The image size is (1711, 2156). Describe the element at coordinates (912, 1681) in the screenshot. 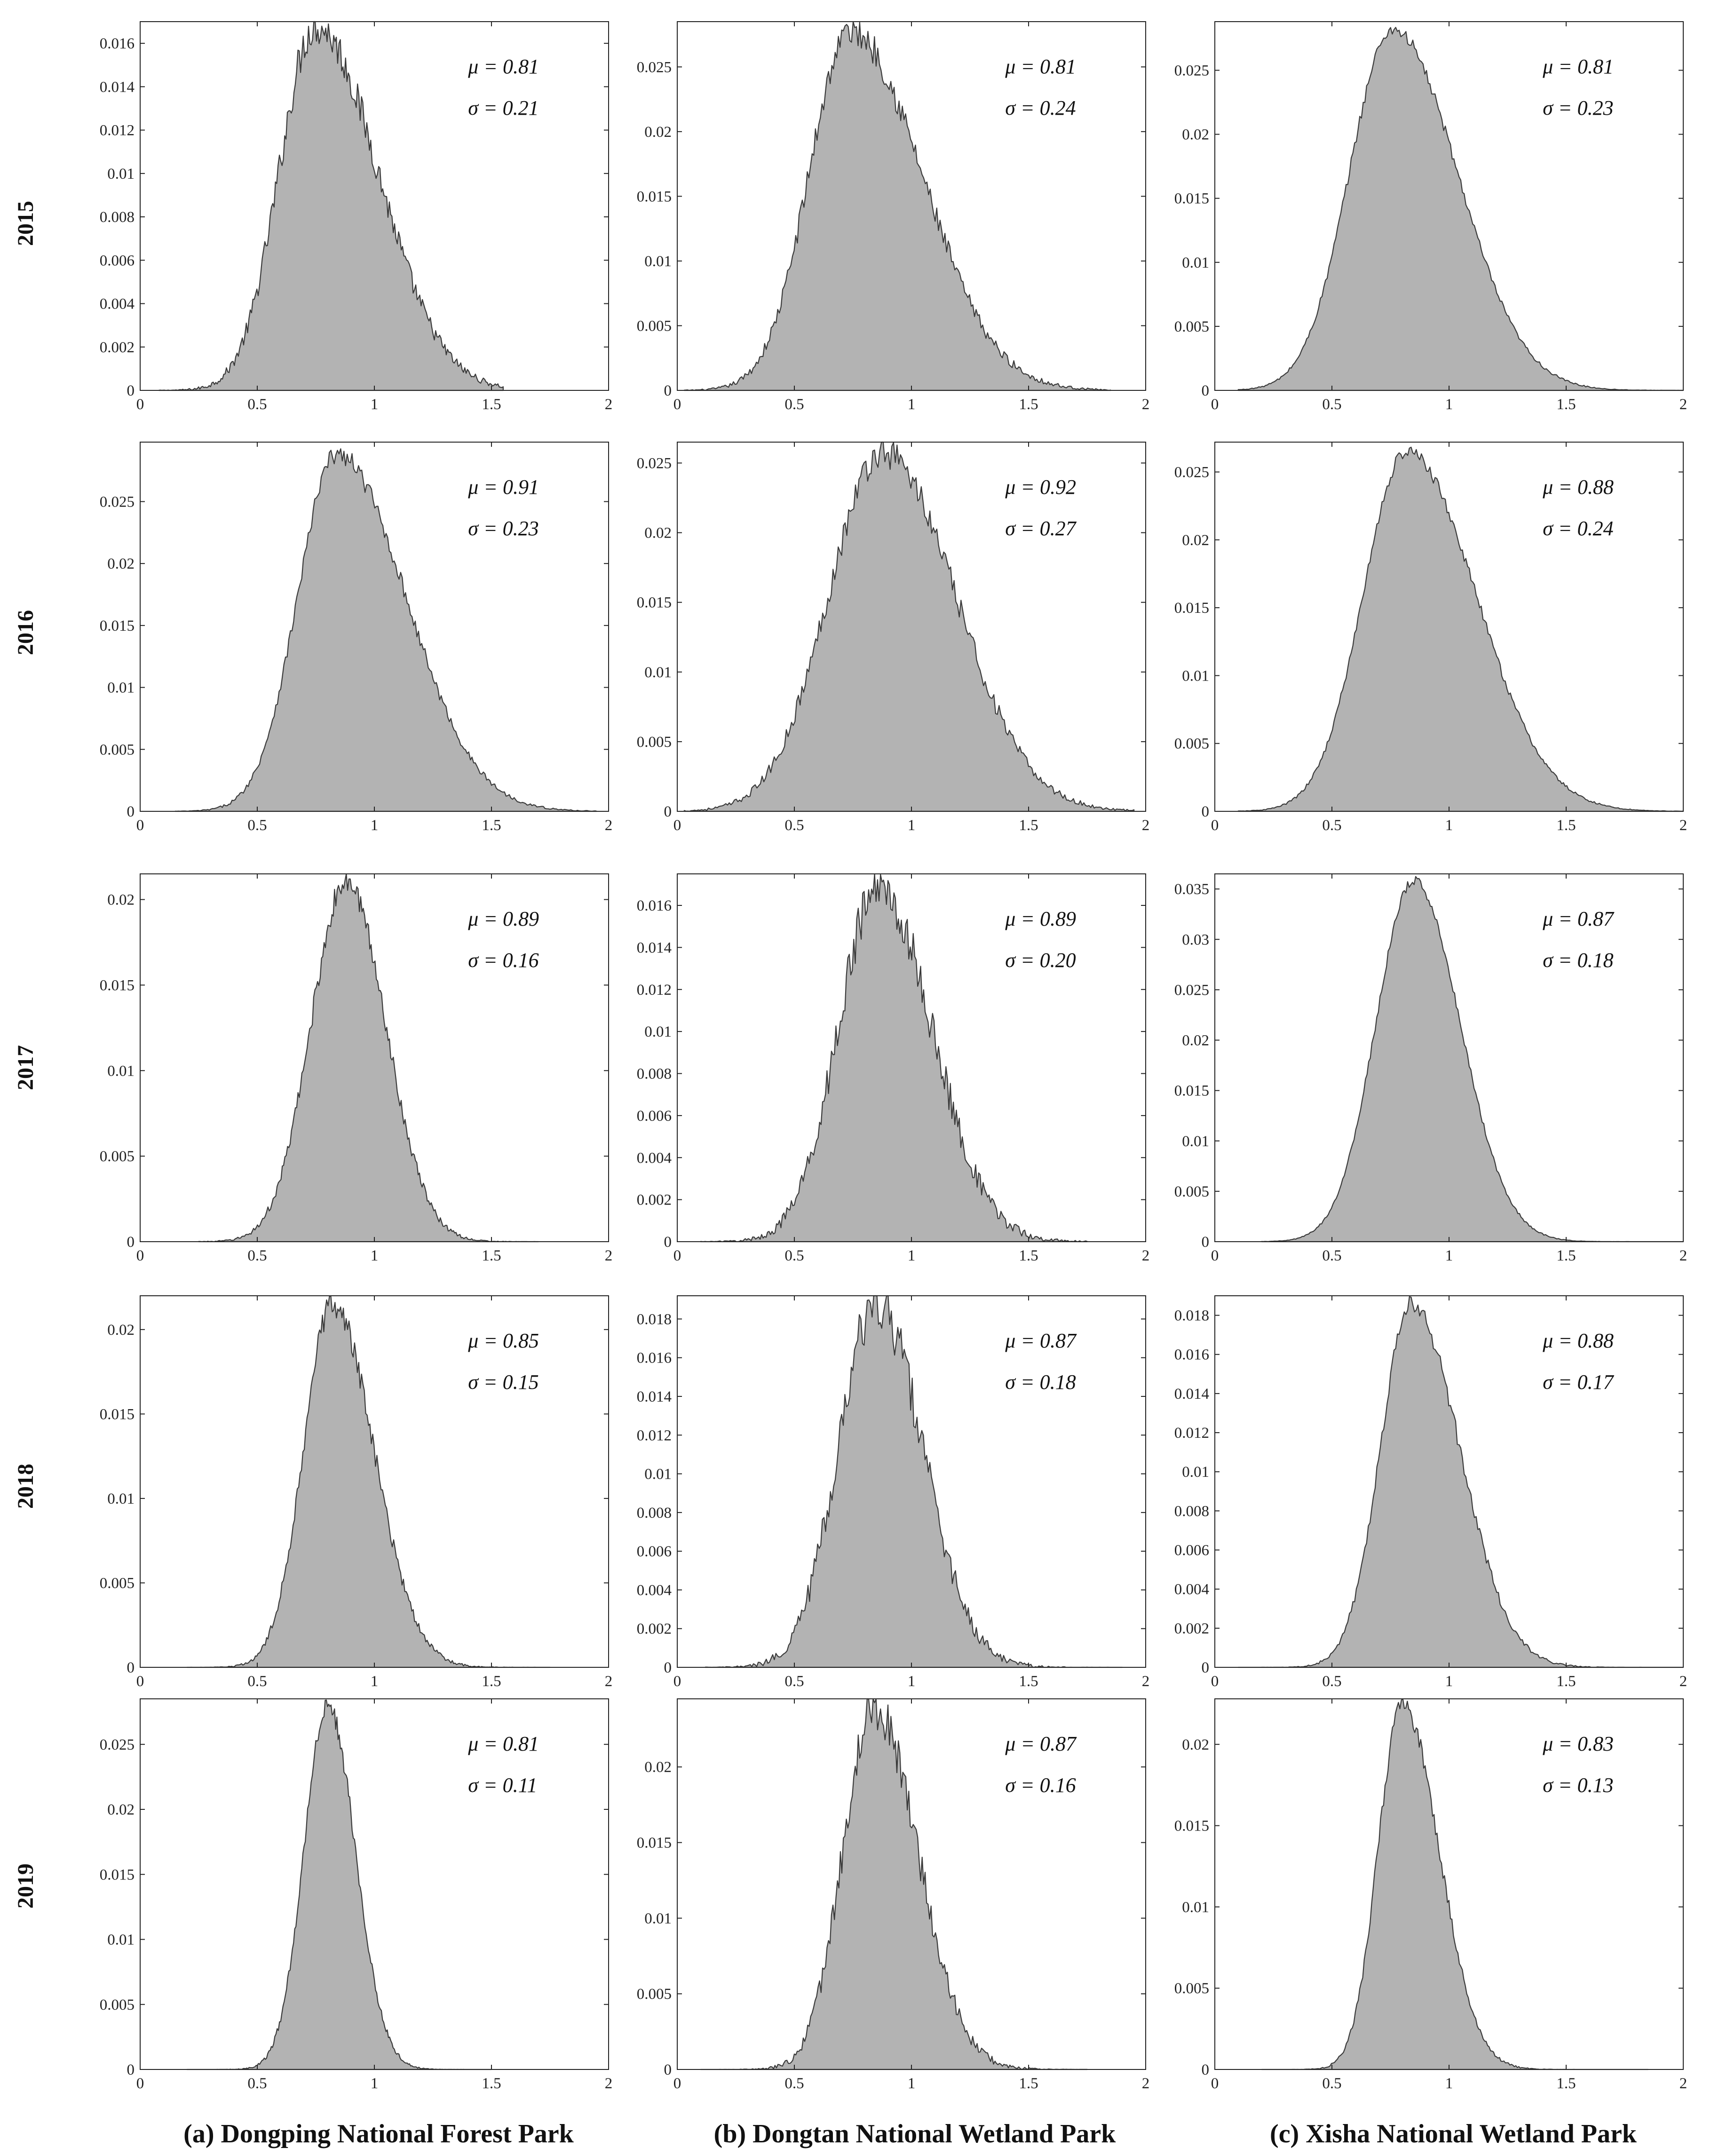

I see `x-tick-label-2018-dongtan: 1` at that location.